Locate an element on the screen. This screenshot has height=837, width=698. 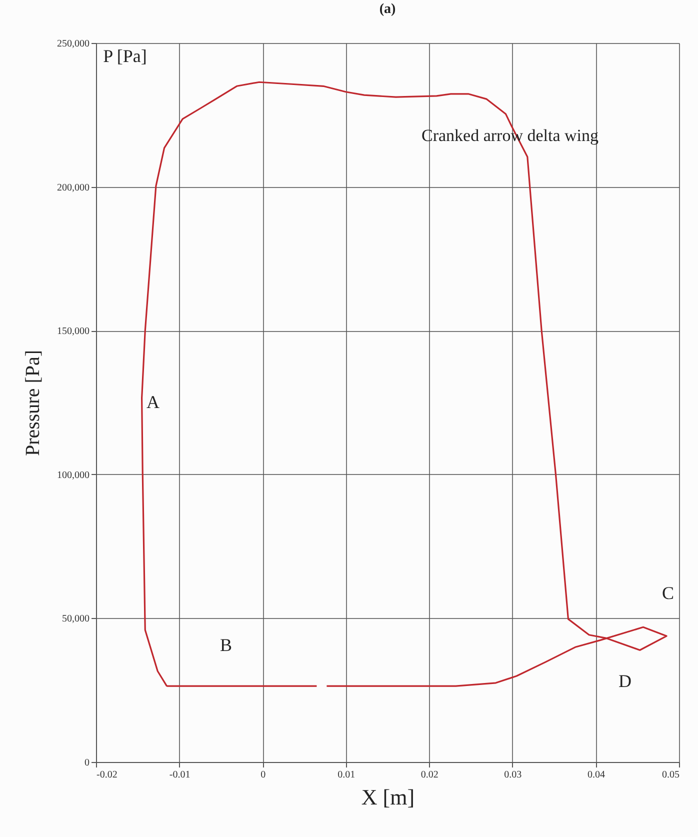
x-tick-label: -0.01 is located at coordinates (179, 775).